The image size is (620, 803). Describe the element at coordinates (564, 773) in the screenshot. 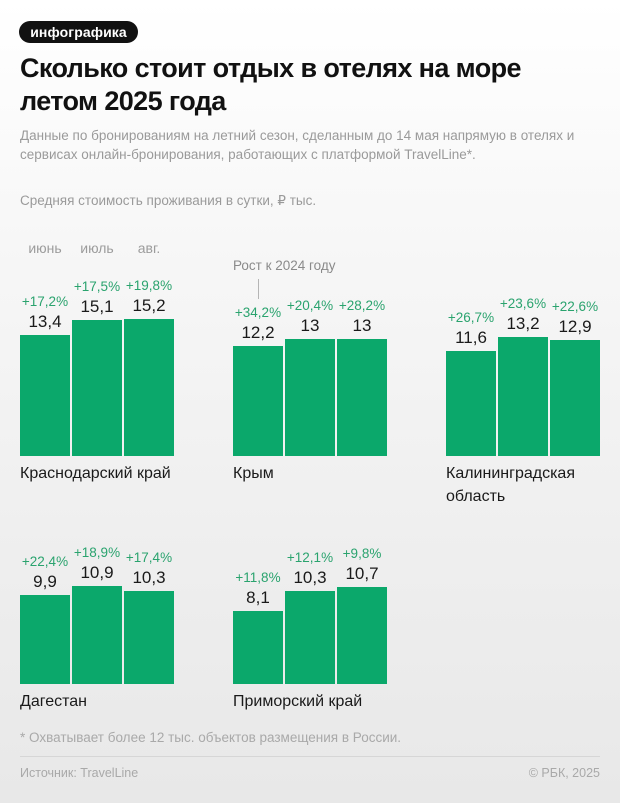

I see `copyright: © РБК, 2025` at that location.